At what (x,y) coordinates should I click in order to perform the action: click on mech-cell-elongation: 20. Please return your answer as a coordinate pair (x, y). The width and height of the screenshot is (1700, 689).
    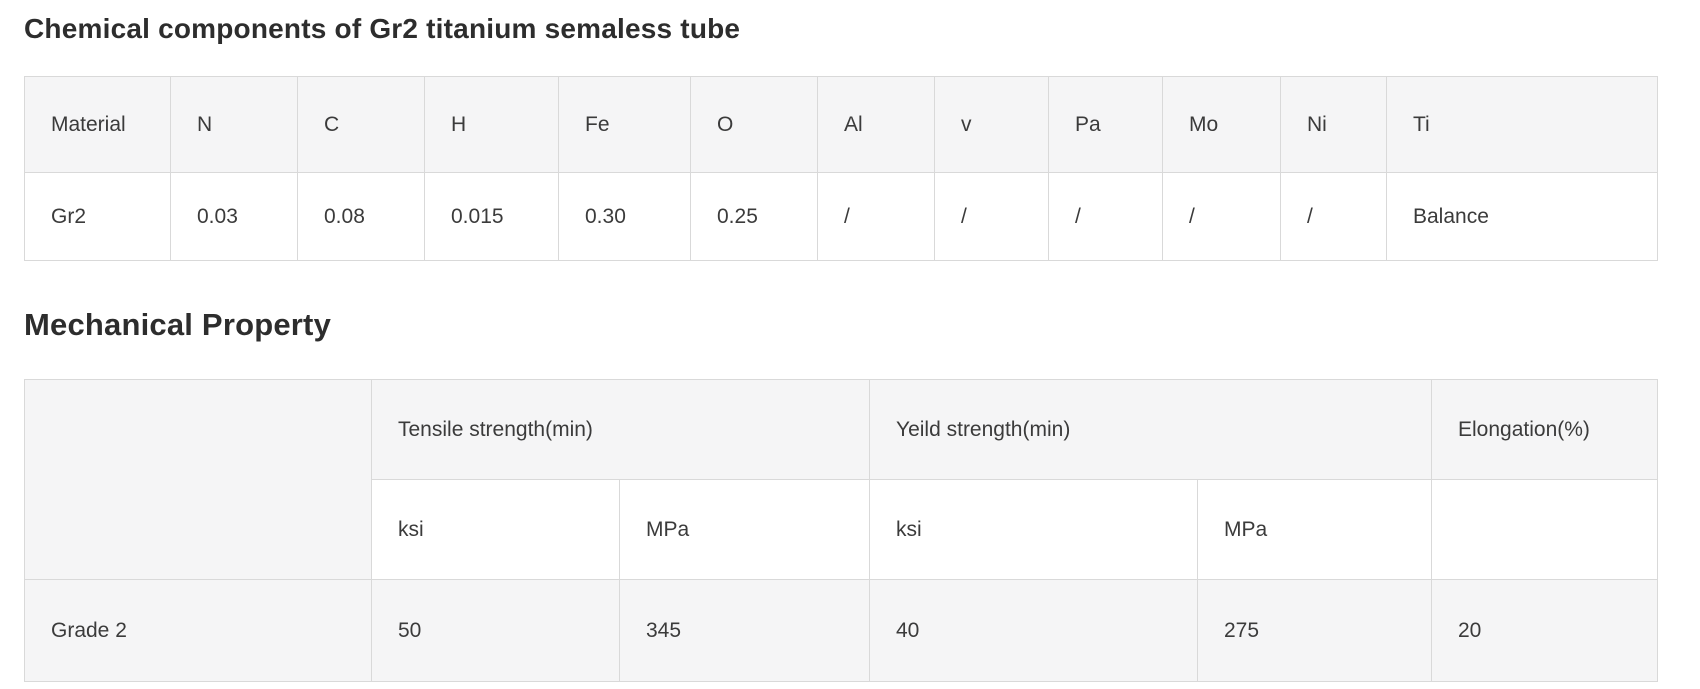
    Looking at the image, I should click on (1544, 630).